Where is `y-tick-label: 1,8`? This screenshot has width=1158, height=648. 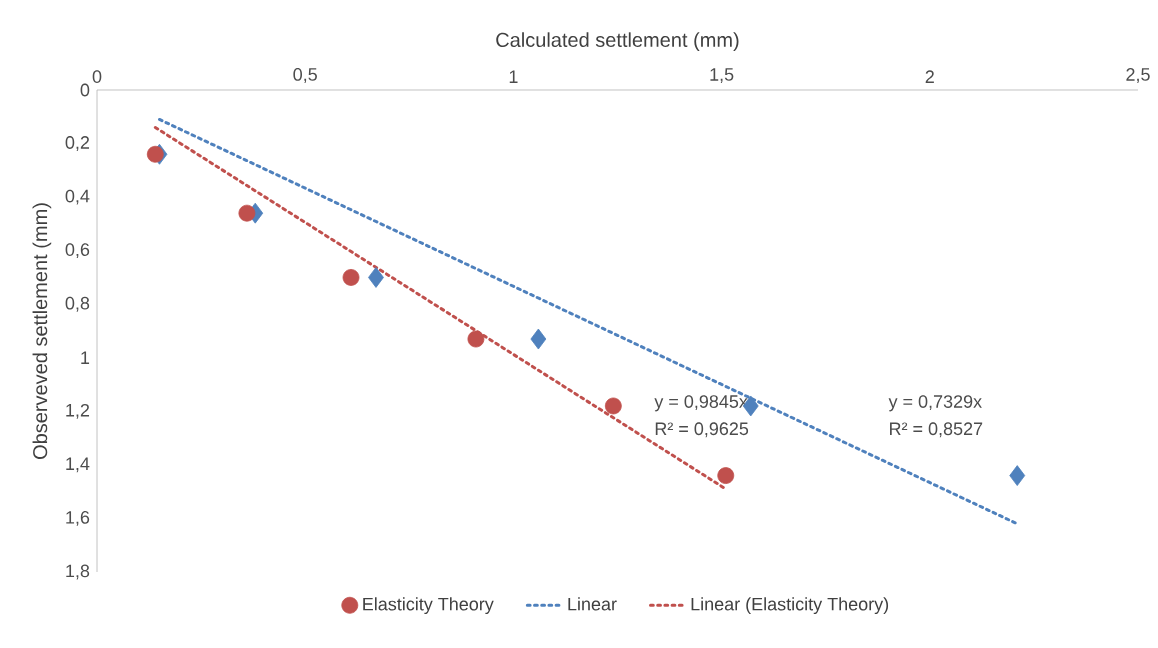 y-tick-label: 1,8 is located at coordinates (78, 572).